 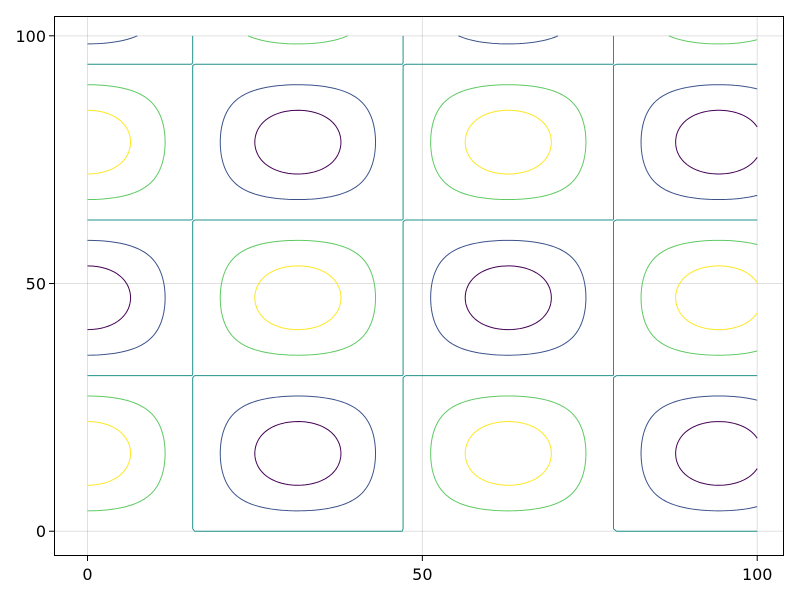 What do you see at coordinates (36, 284) in the screenshot?
I see `y-tick-label: 50` at bounding box center [36, 284].